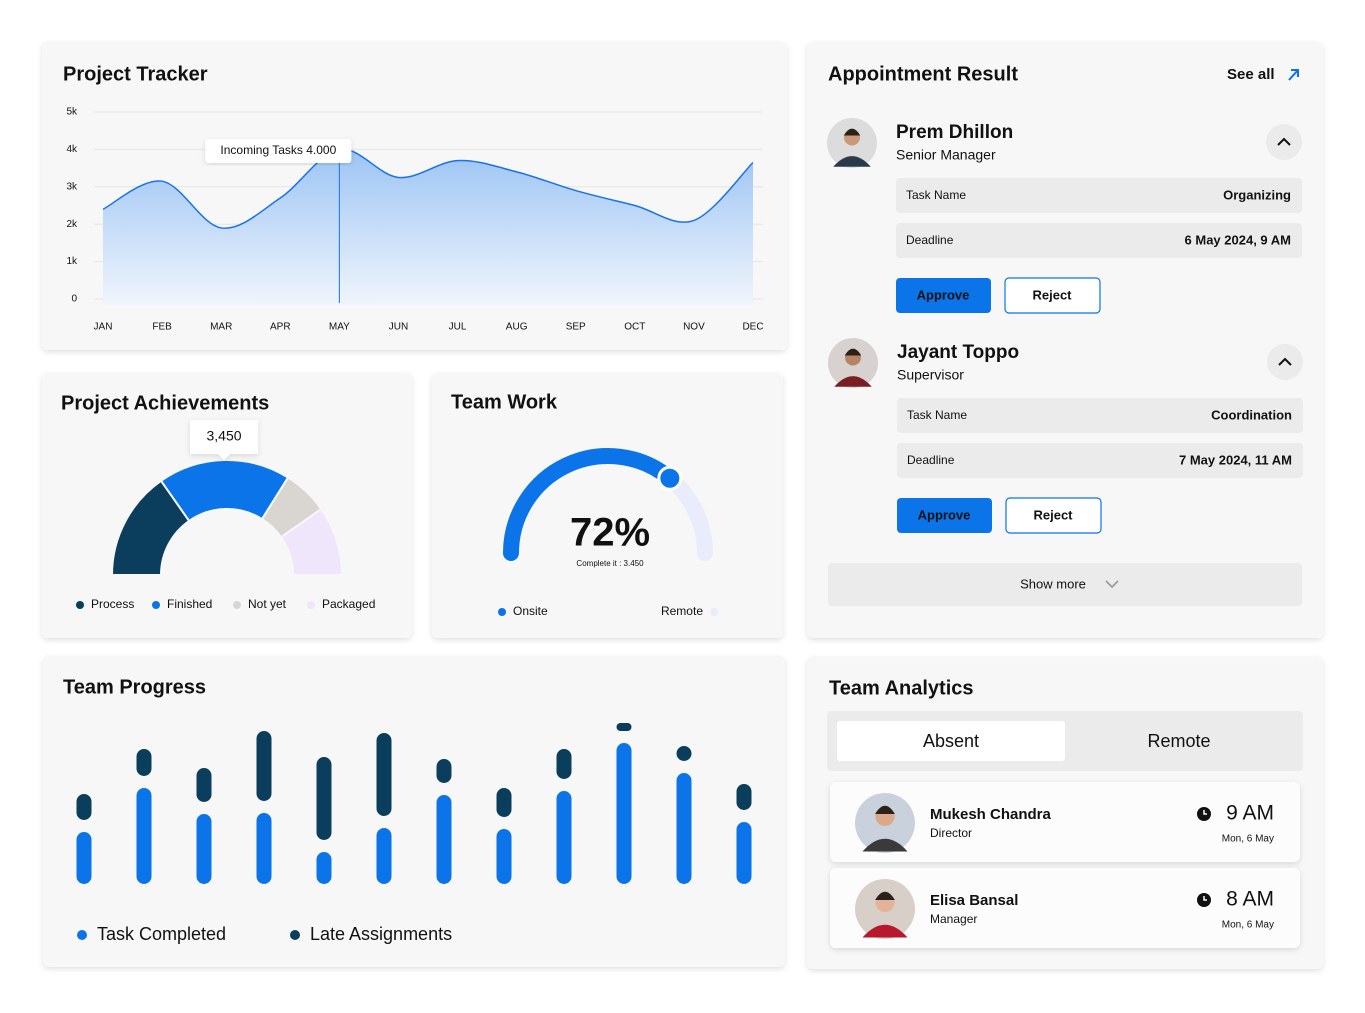 The width and height of the screenshot is (1365, 1013). Describe the element at coordinates (72, 261) in the screenshot. I see `y-tick-label: 1k` at that location.